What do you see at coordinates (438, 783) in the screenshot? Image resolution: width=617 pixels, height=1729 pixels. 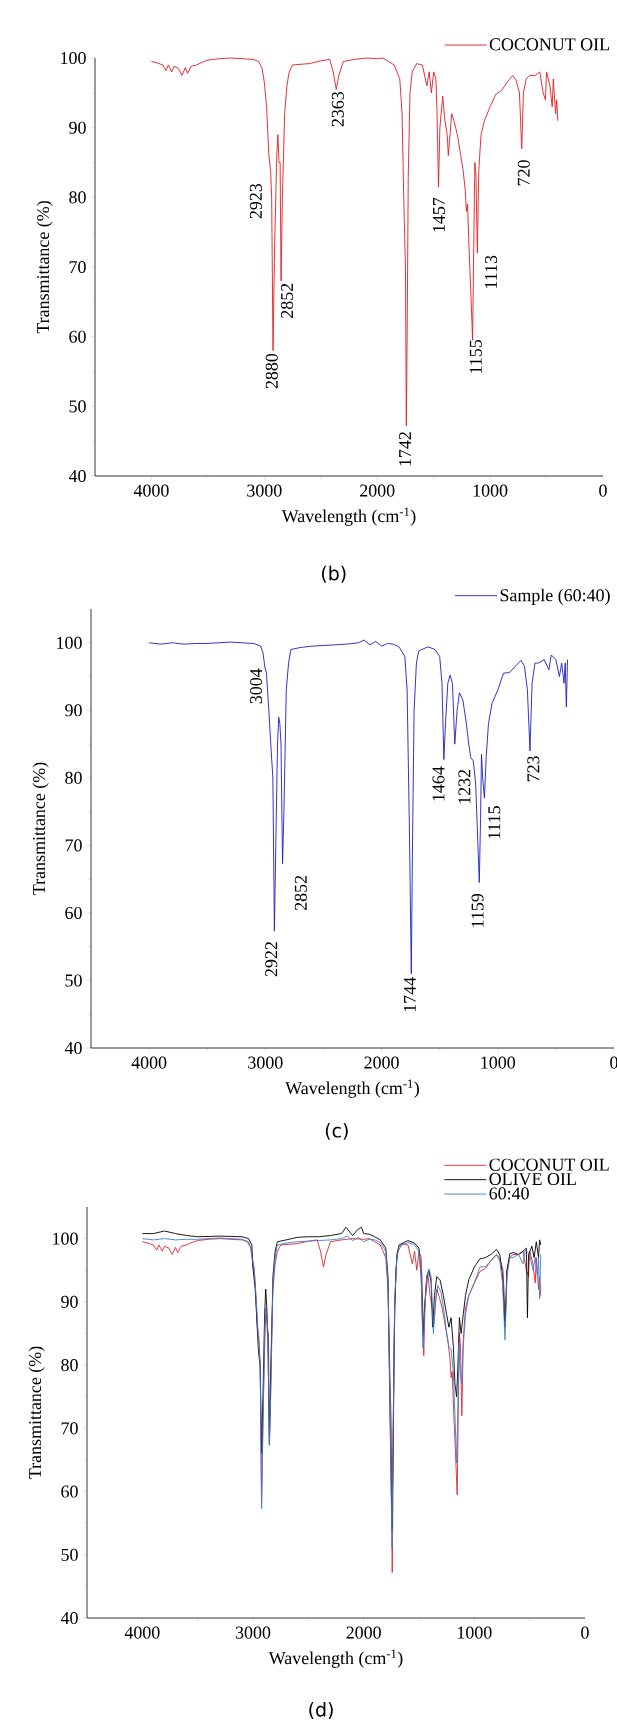 I see `annotation: 1464` at bounding box center [438, 783].